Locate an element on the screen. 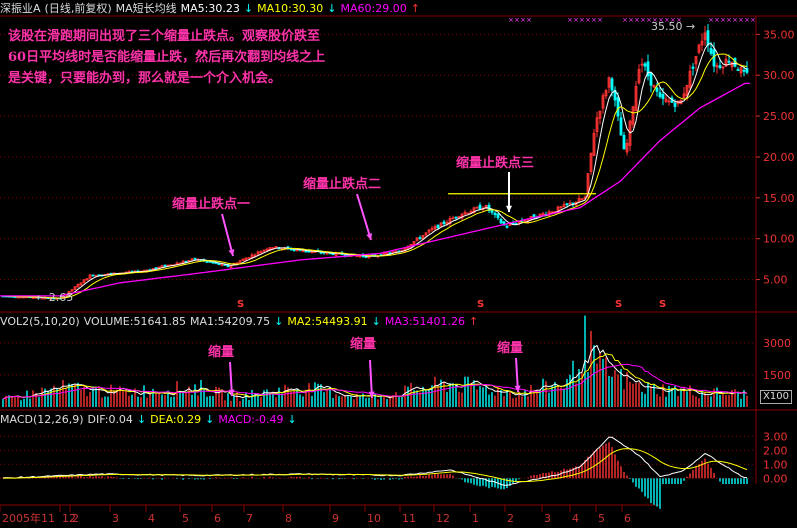  volume-unit-badge: X100 is located at coordinates (776, 397).